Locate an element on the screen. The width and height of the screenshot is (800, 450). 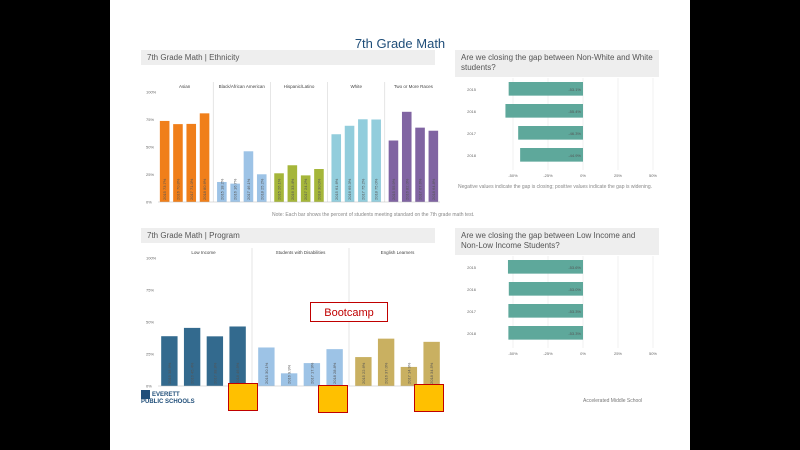
row-label: 2016 is located at coordinates (472, 289).